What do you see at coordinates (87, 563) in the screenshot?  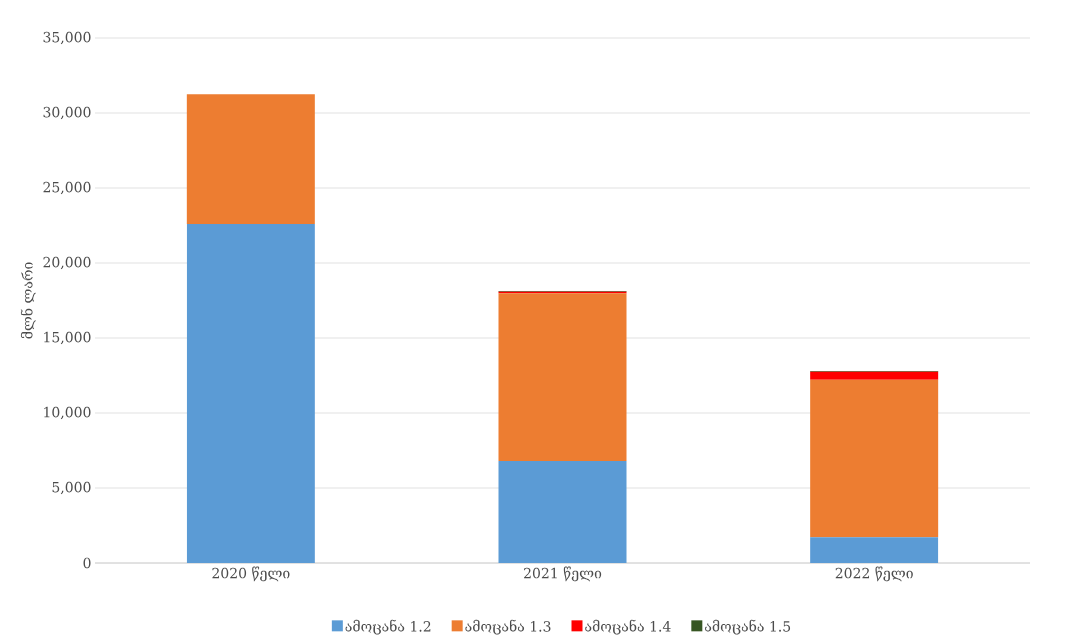 I see `y-tick-label: 0` at bounding box center [87, 563].